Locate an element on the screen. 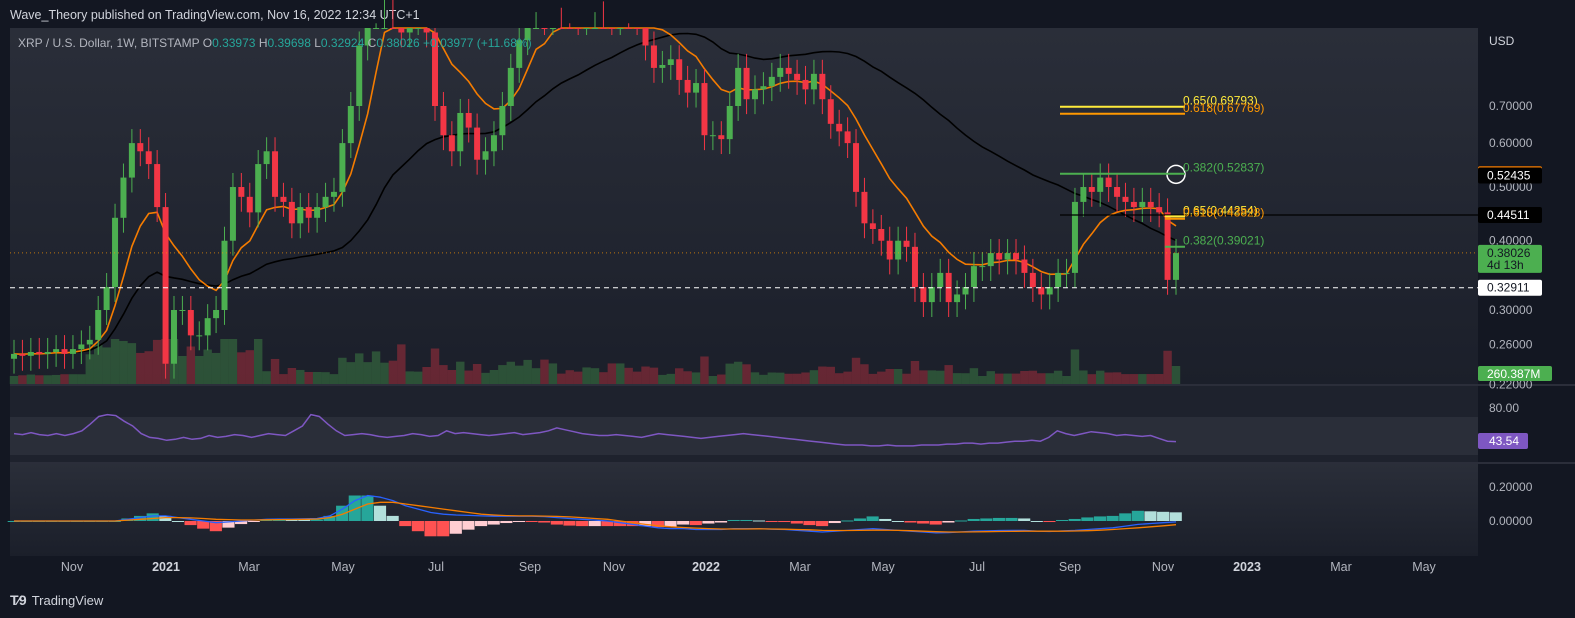 The height and width of the screenshot is (618, 1575). currency-label: USD is located at coordinates (1502, 41).